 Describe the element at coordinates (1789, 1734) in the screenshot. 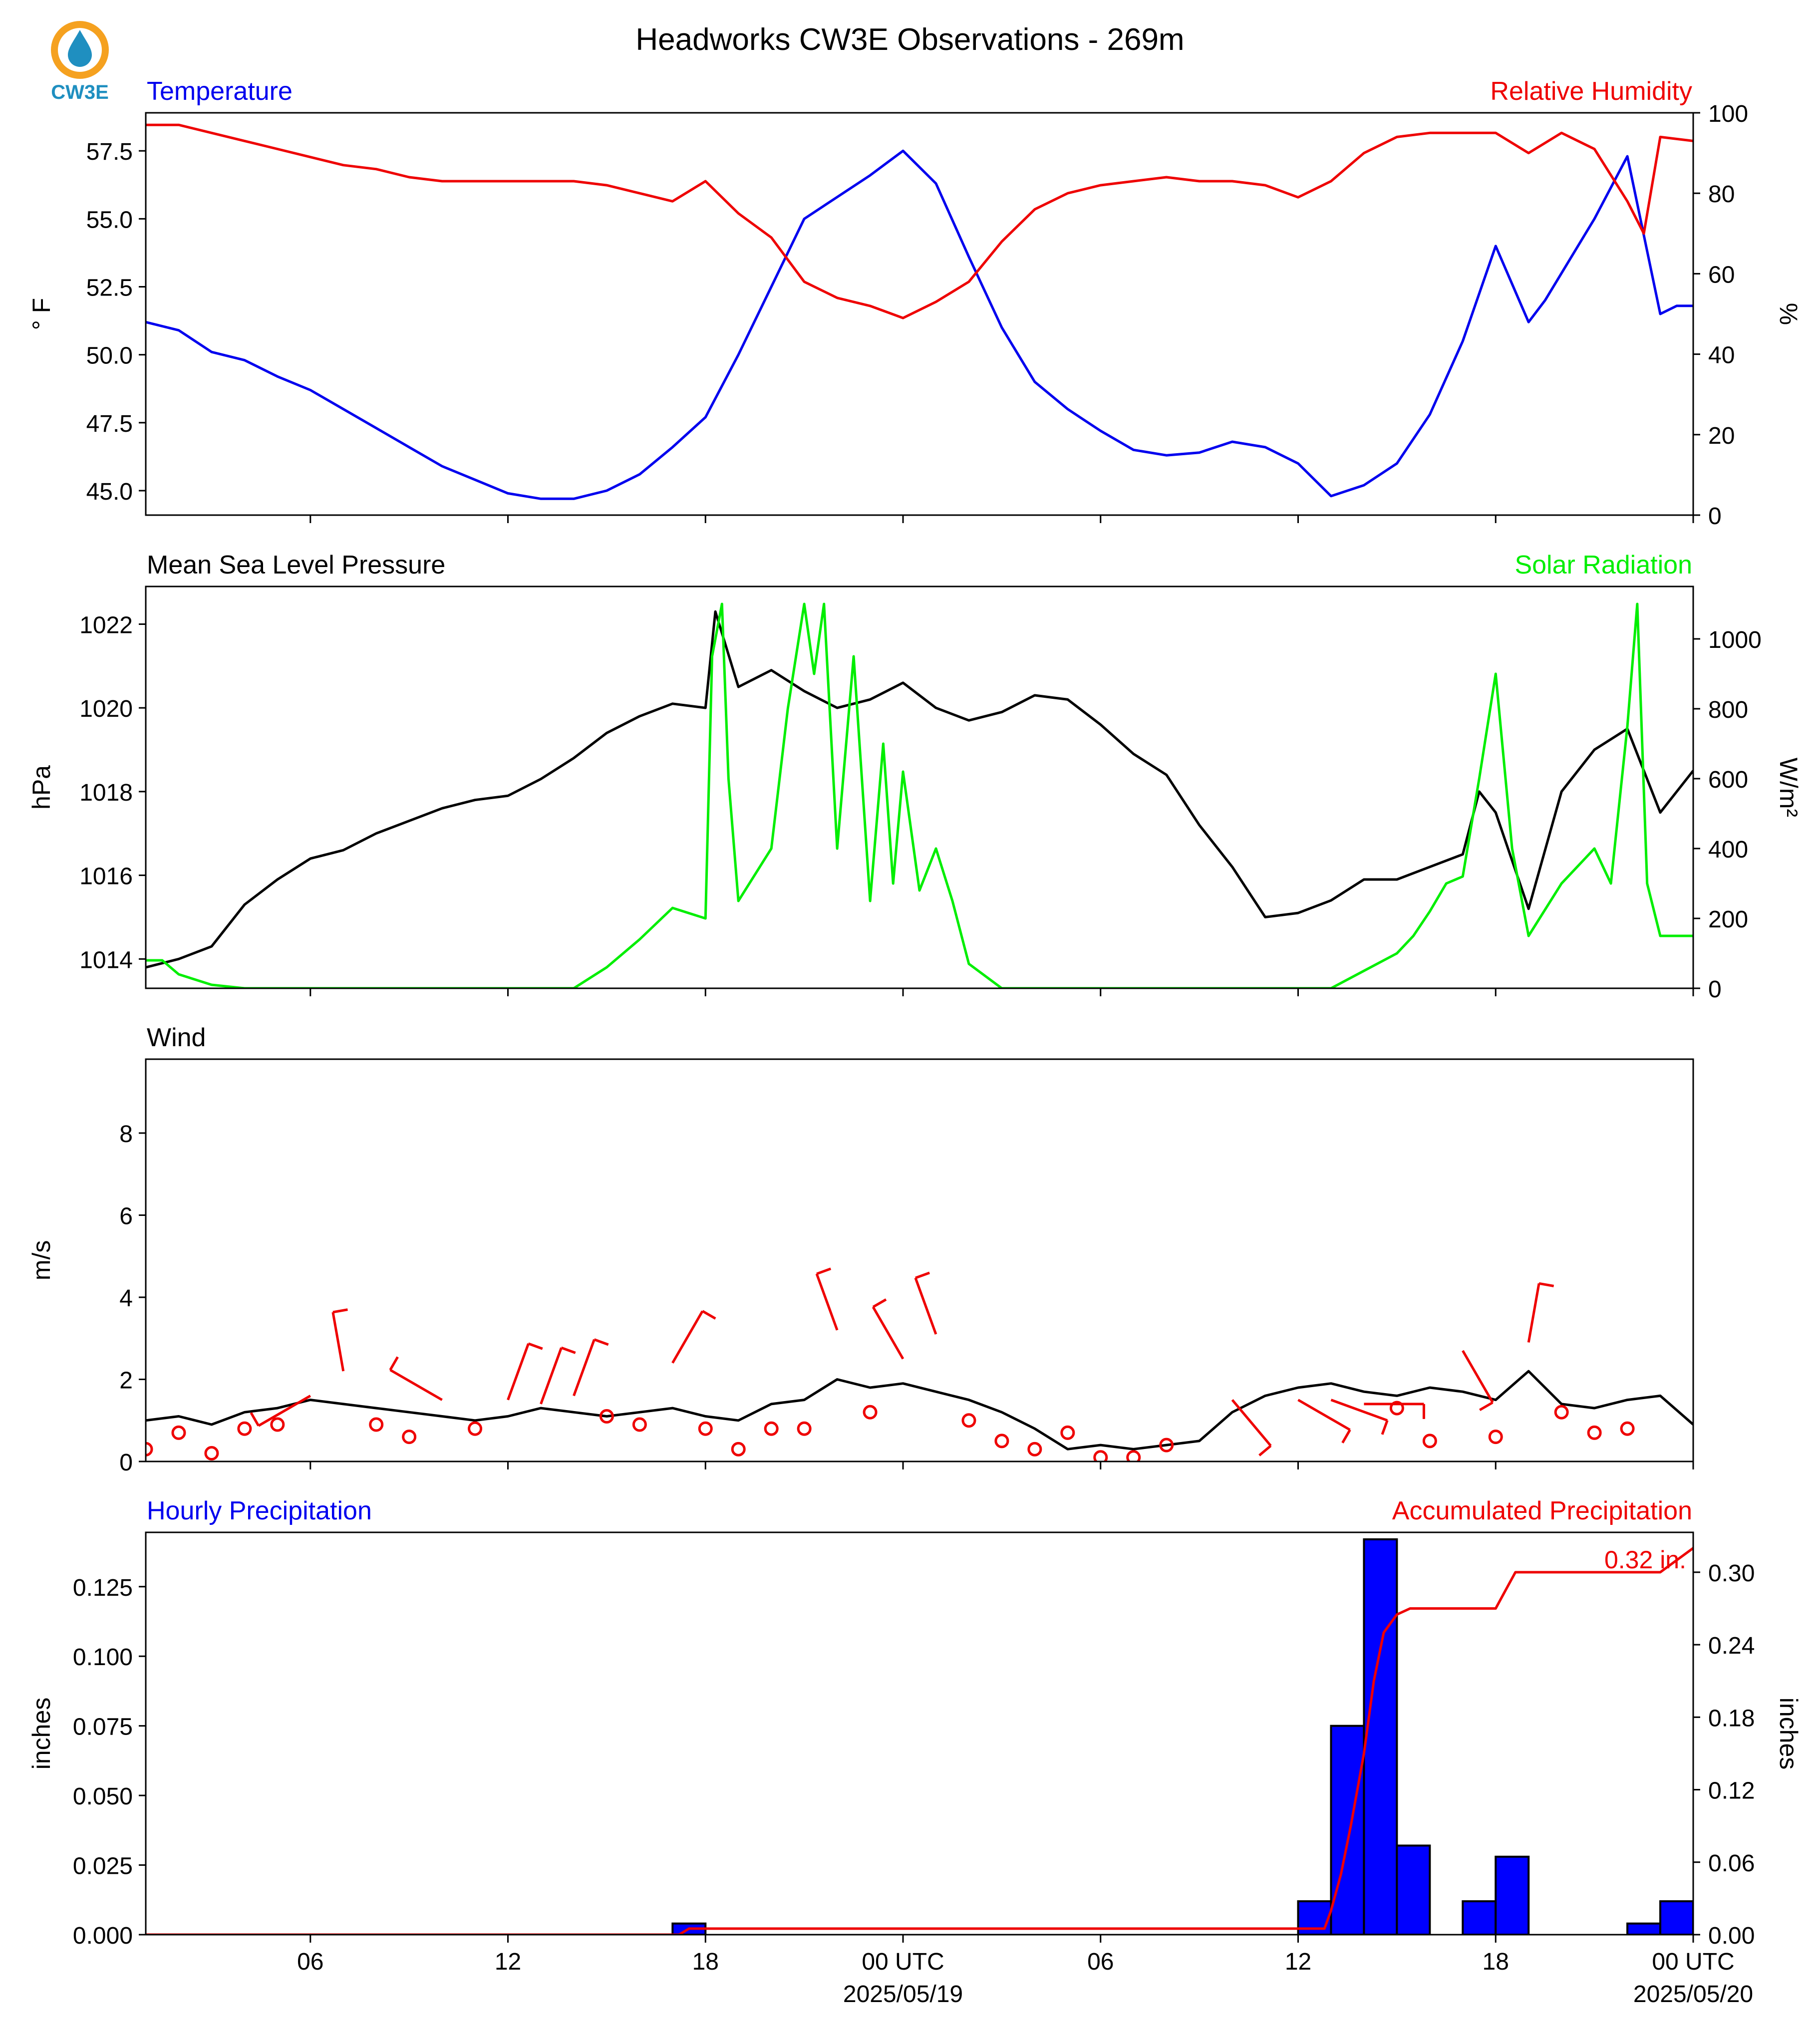

I see `y2-axis-label: inches` at that location.